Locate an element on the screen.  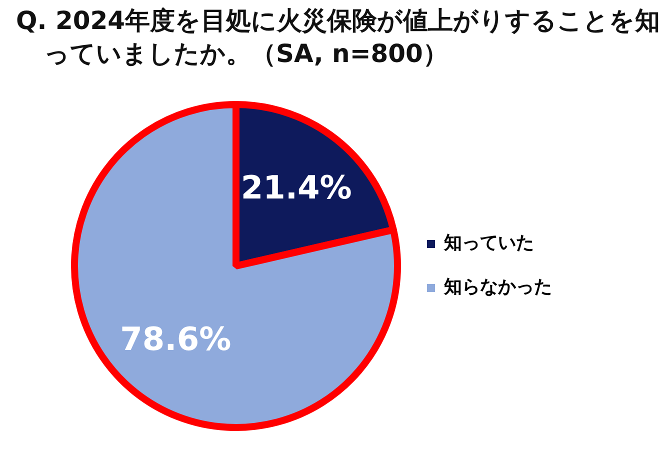
legend-label: 知っていた is located at coordinates (488, 243).